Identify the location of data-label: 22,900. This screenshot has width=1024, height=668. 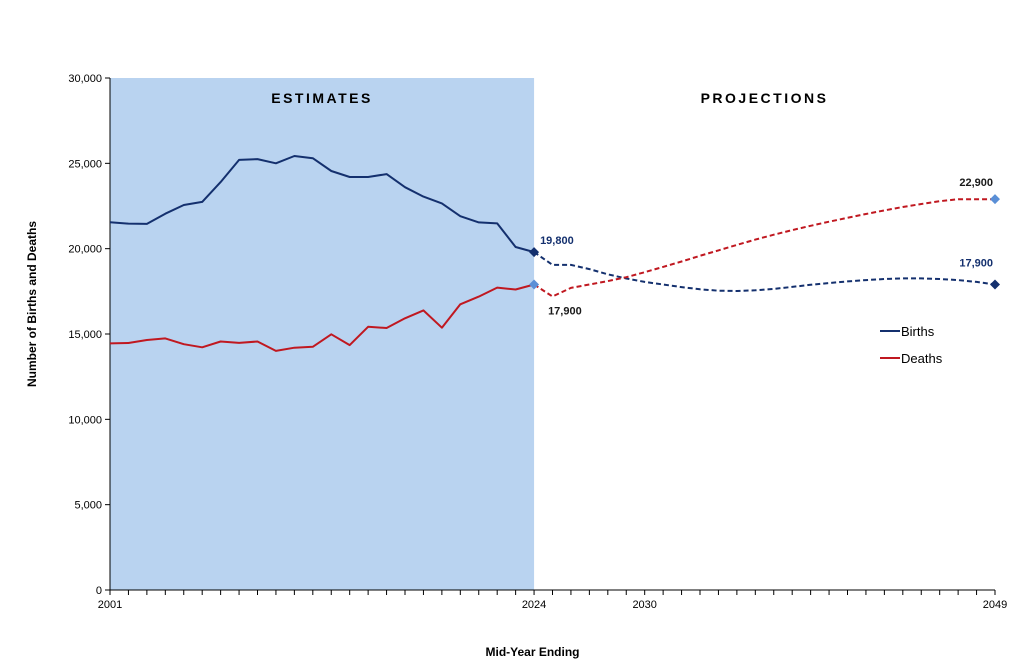
(976, 183).